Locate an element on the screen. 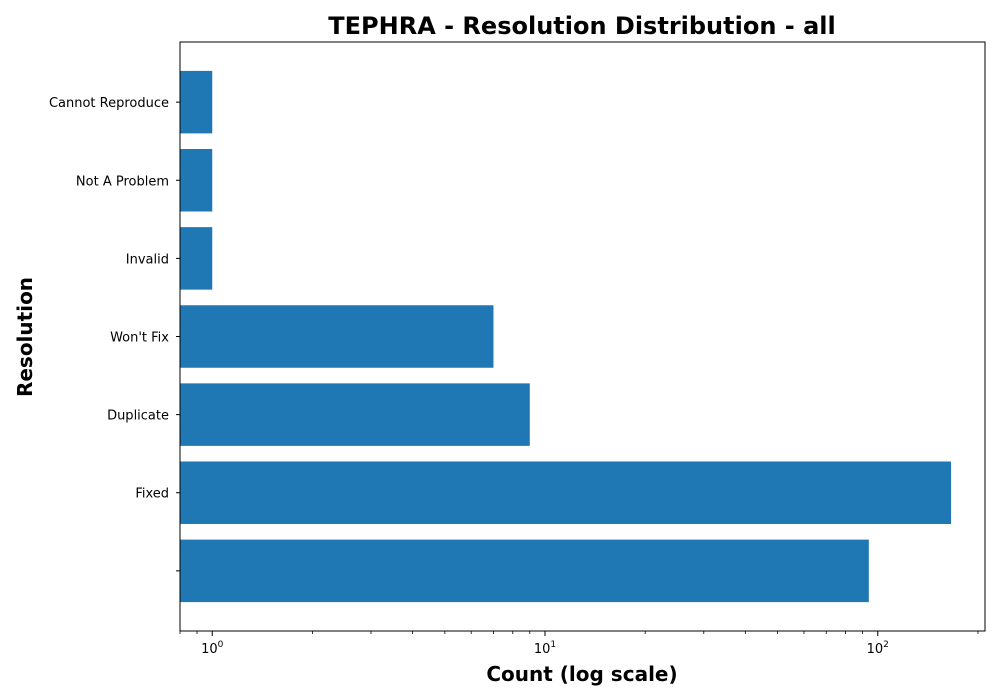 Image resolution: width=1000 pixels, height=700 pixels. y-tick-label: Not A Problem is located at coordinates (122, 181).